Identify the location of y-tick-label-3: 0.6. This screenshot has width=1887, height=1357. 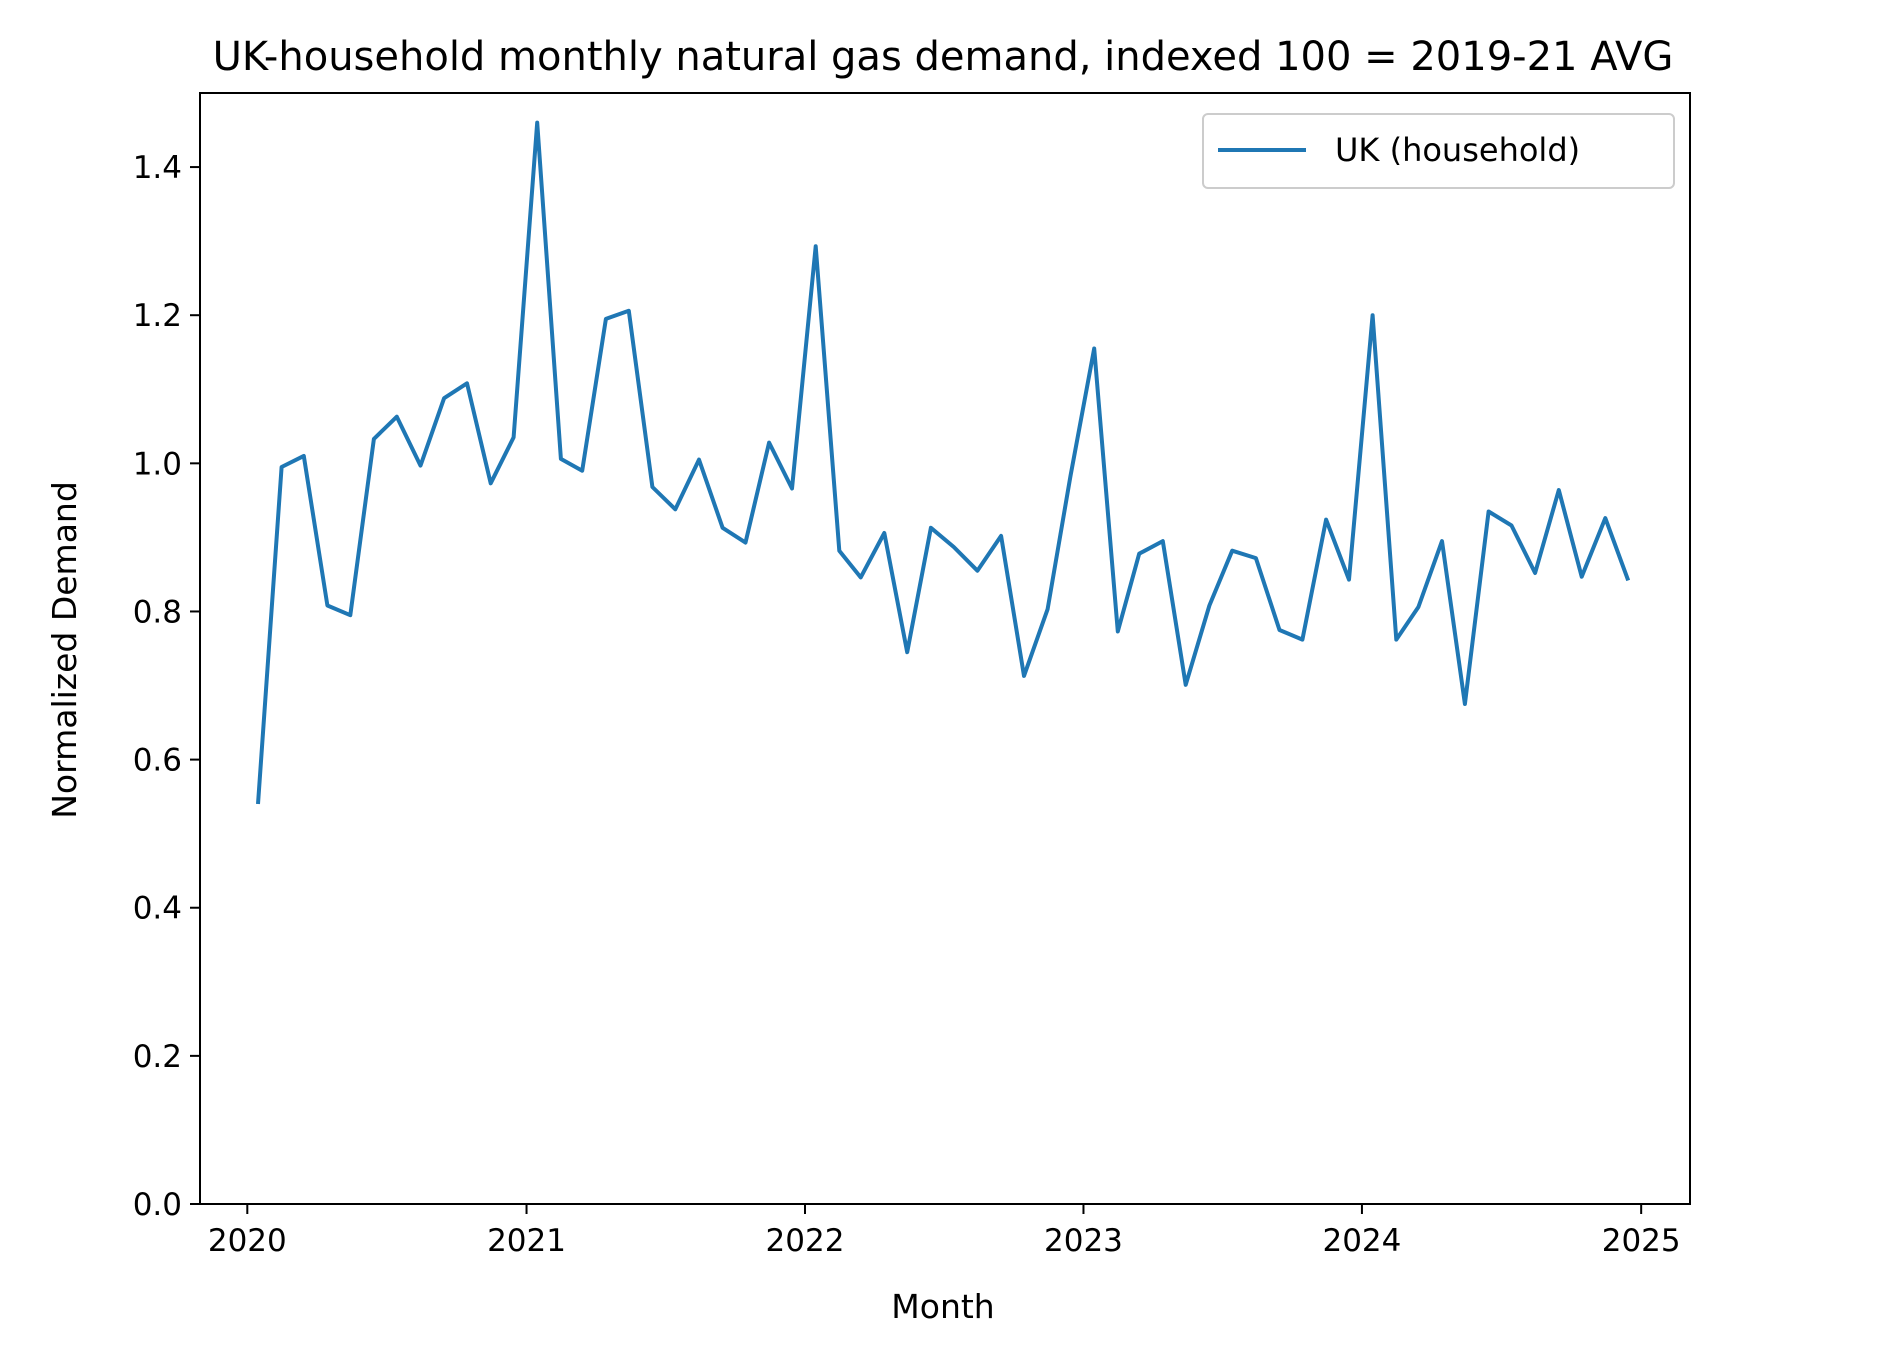
(157, 761).